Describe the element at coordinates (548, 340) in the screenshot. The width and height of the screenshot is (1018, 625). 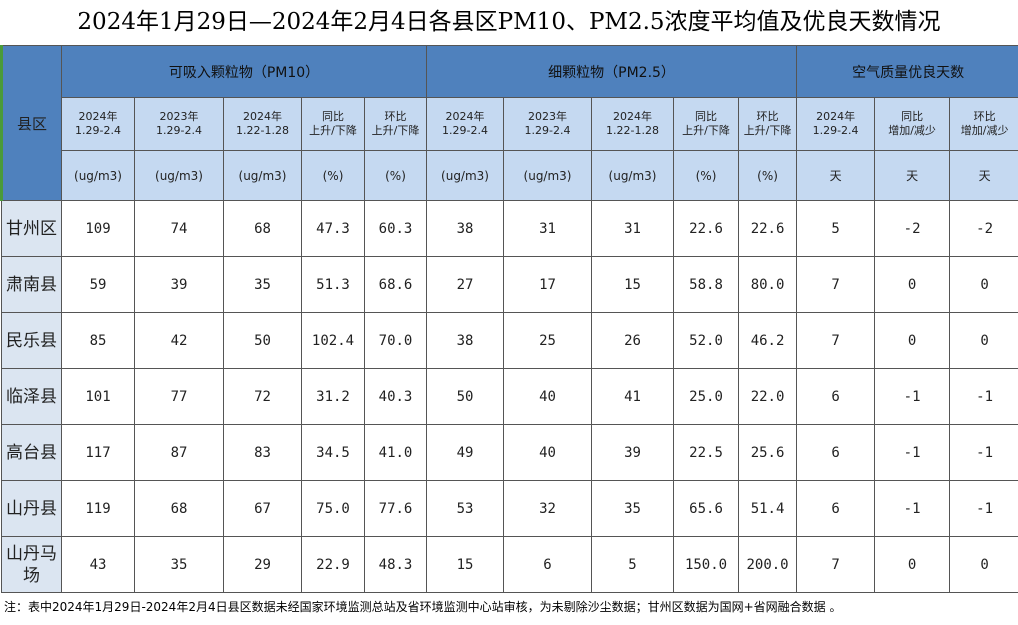
I see `cell: 25` at that location.